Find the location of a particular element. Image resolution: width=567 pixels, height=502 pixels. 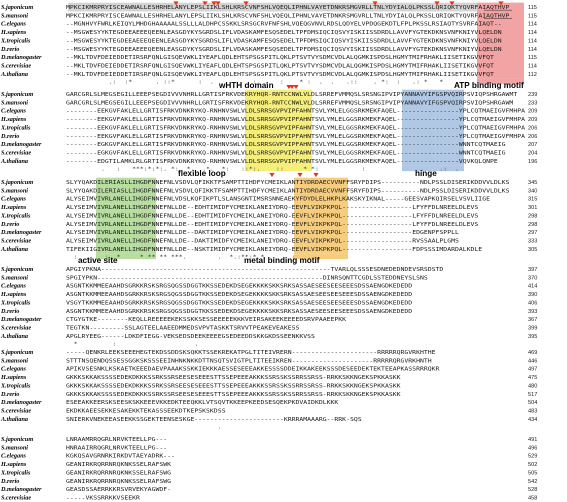

residue-count: 333 is located at coordinates (532, 241).